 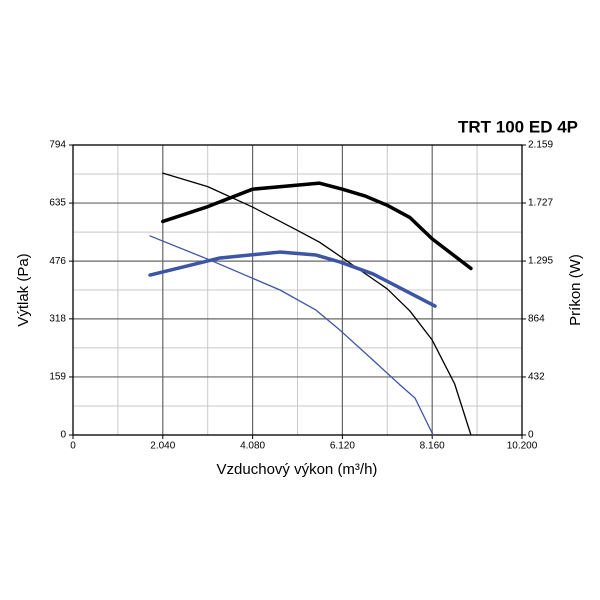 I want to click on y2-tick-label: 2.159, so click(x=540, y=145).